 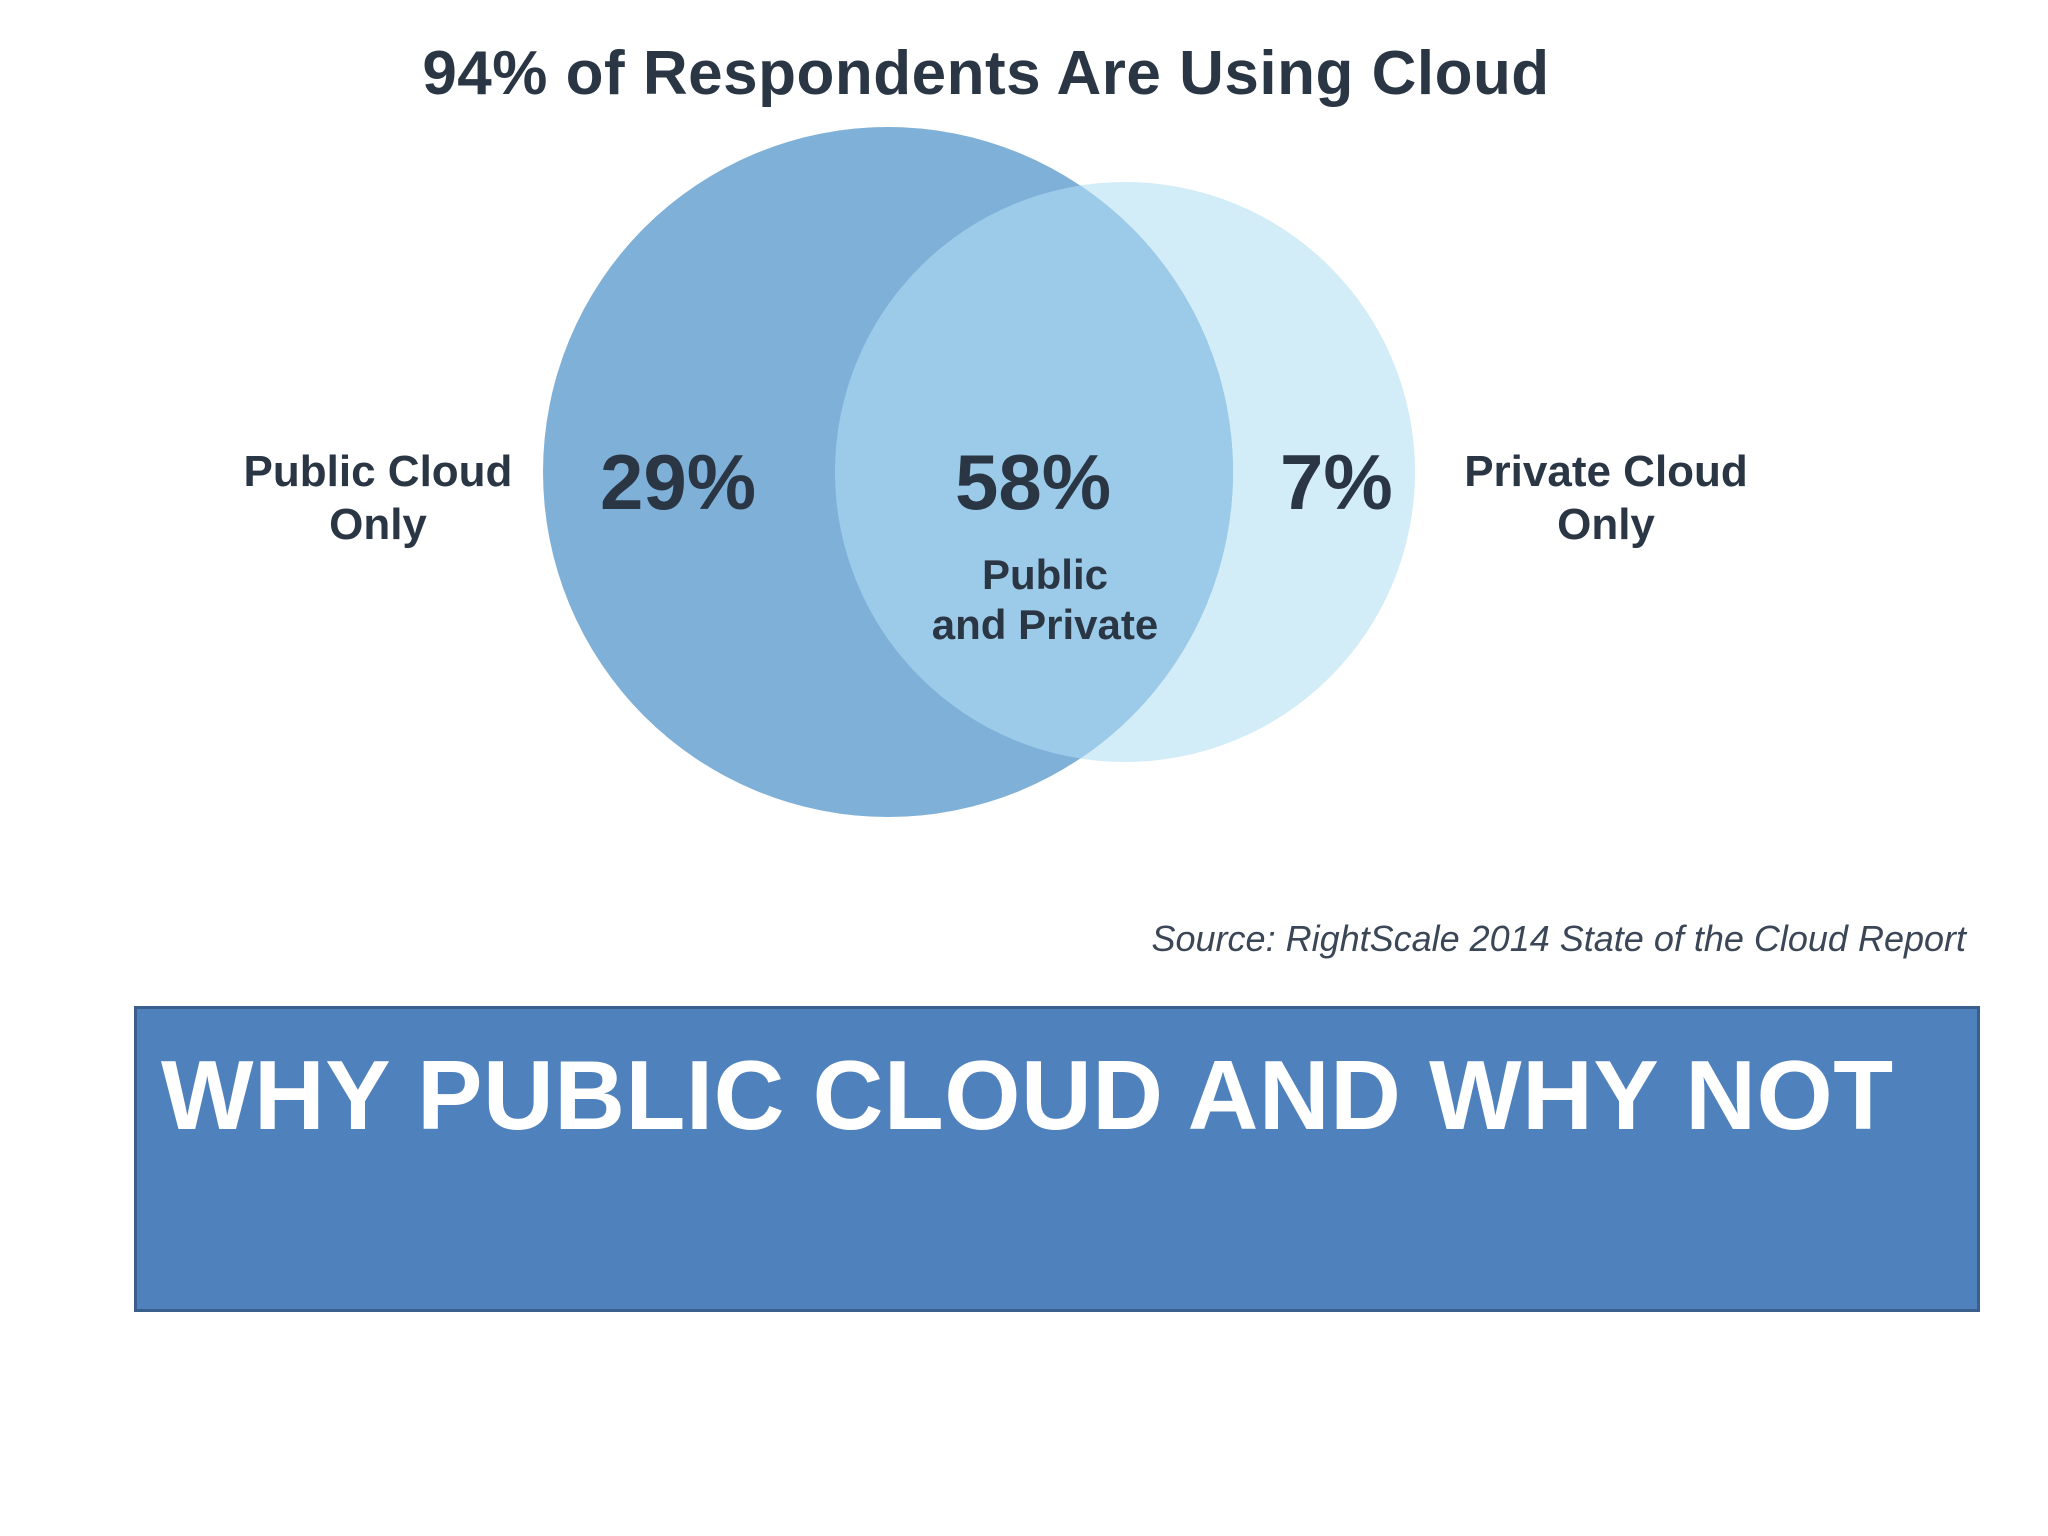 What do you see at coordinates (1045, 574) in the screenshot?
I see `public-and-private-label-line1: Public` at bounding box center [1045, 574].